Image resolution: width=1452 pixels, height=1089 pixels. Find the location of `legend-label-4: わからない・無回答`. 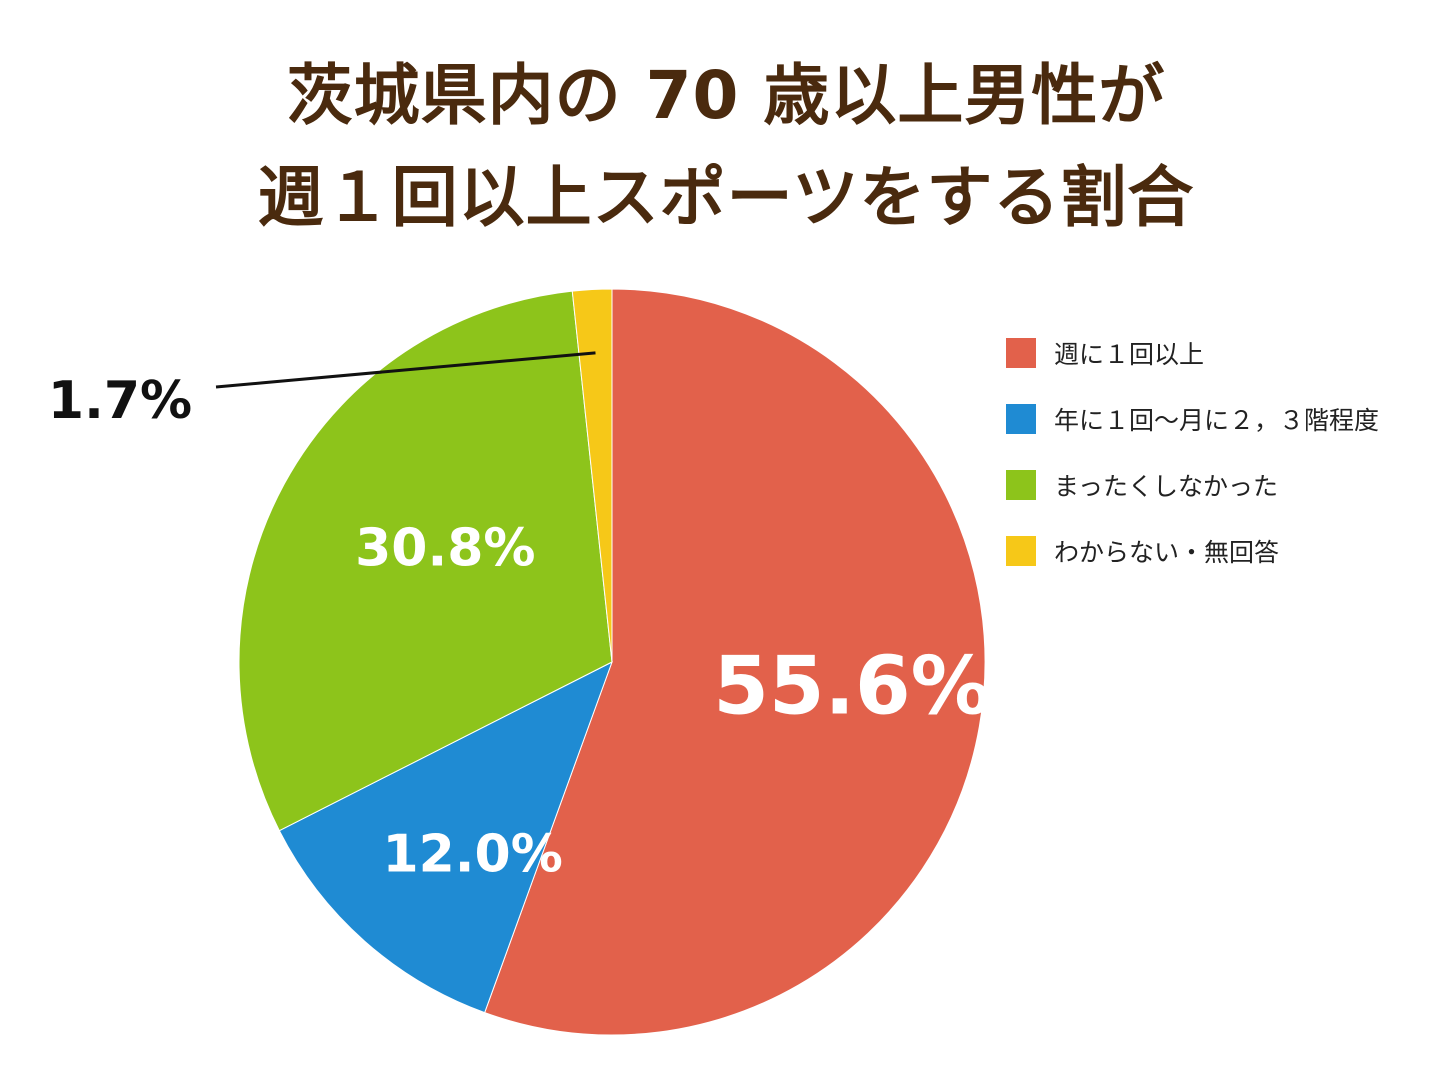

legend-label-4: わからない・無回答 is located at coordinates (1167, 552).